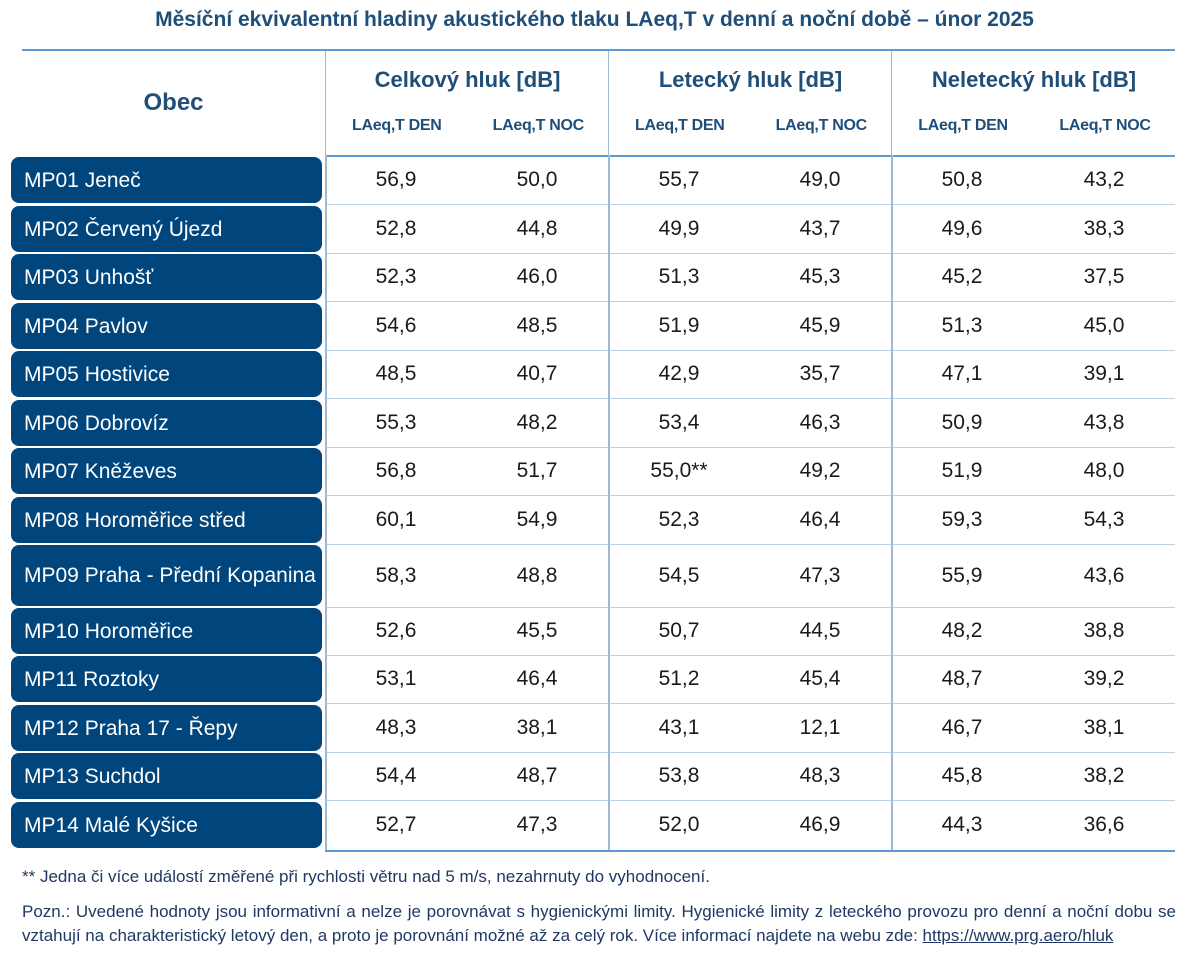 Image resolution: width=1189 pixels, height=976 pixels. I want to click on station-name: MP12 Praha 17 - Řepy, so click(166, 728).